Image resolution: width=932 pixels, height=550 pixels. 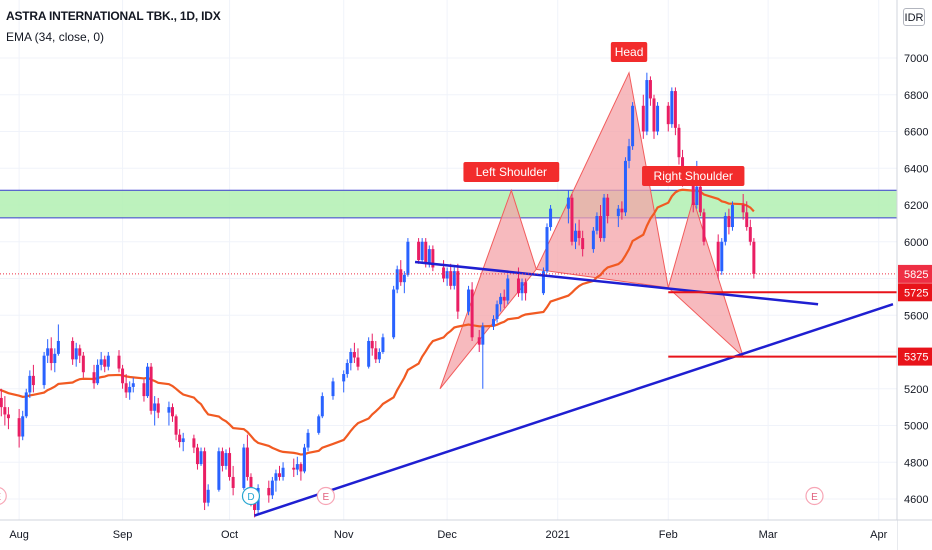 I want to click on x-tick-label: Sep, so click(x=123, y=535).